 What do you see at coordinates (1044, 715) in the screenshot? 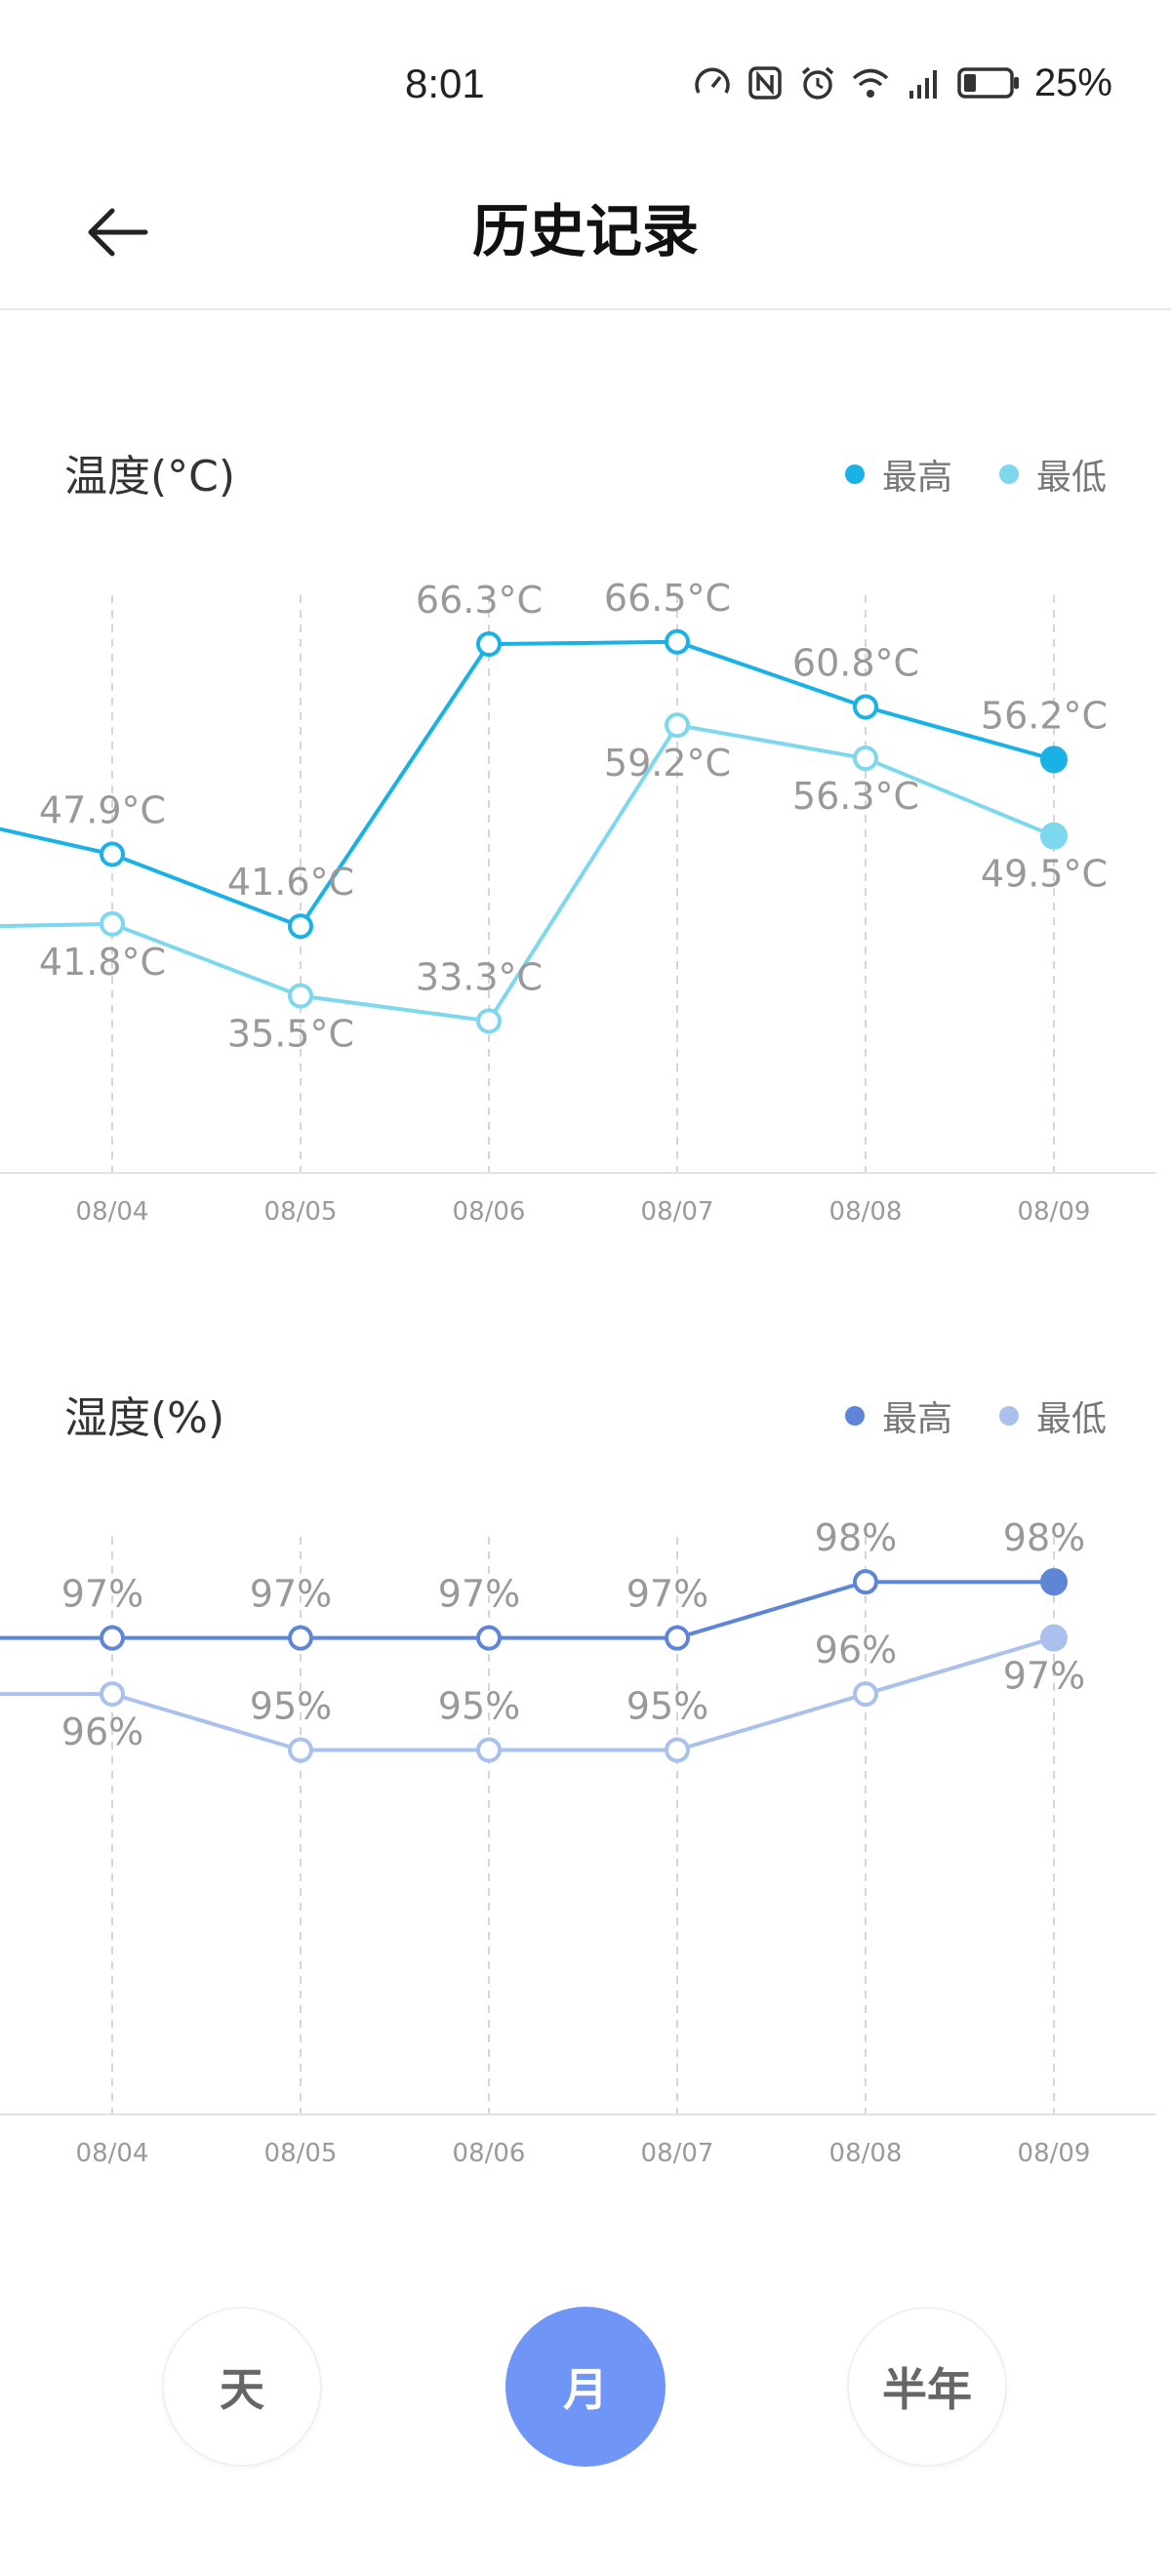
I see `data-label: 56.2°C` at bounding box center [1044, 715].